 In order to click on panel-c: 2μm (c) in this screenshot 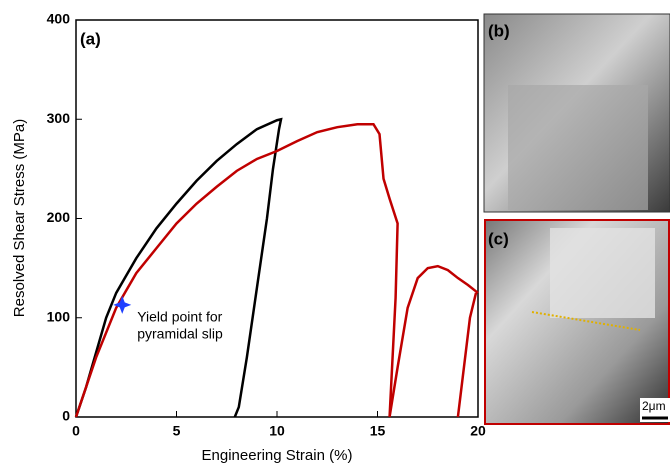, I will do `click(577, 322)`.